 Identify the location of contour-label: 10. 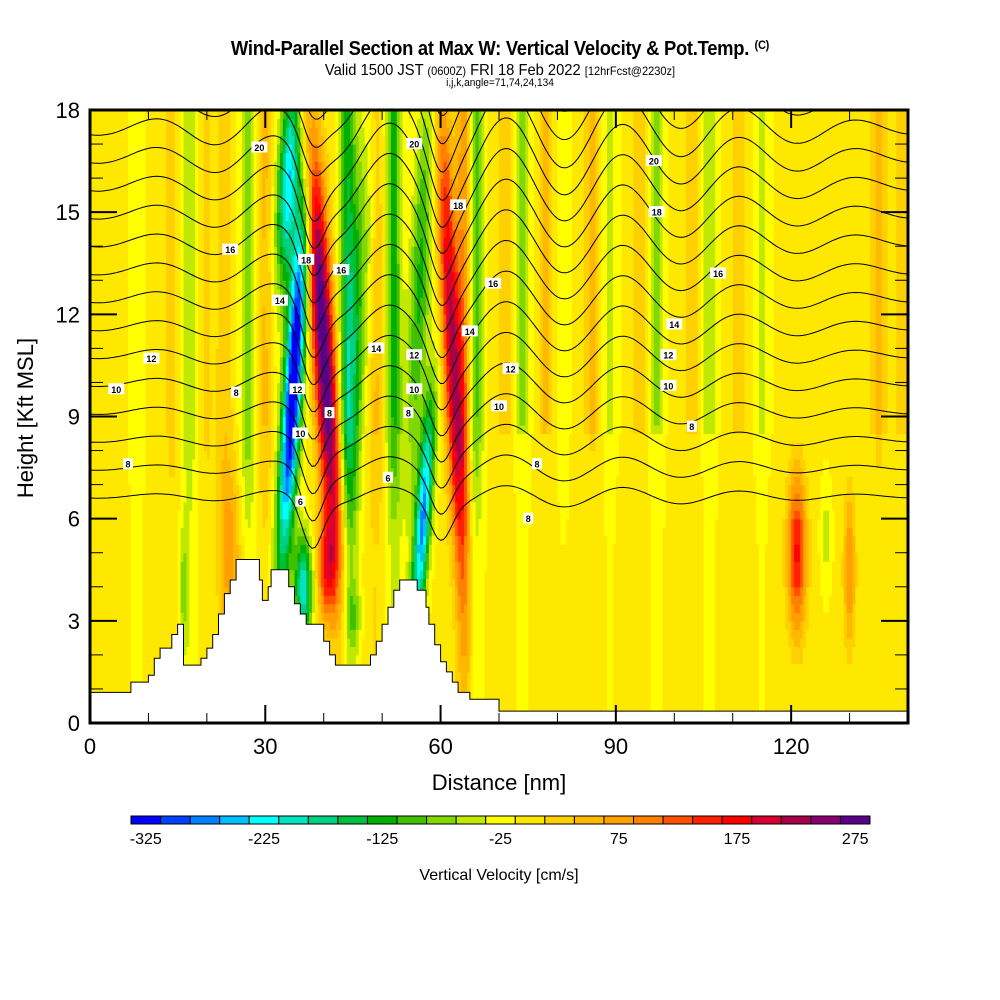
(414, 390).